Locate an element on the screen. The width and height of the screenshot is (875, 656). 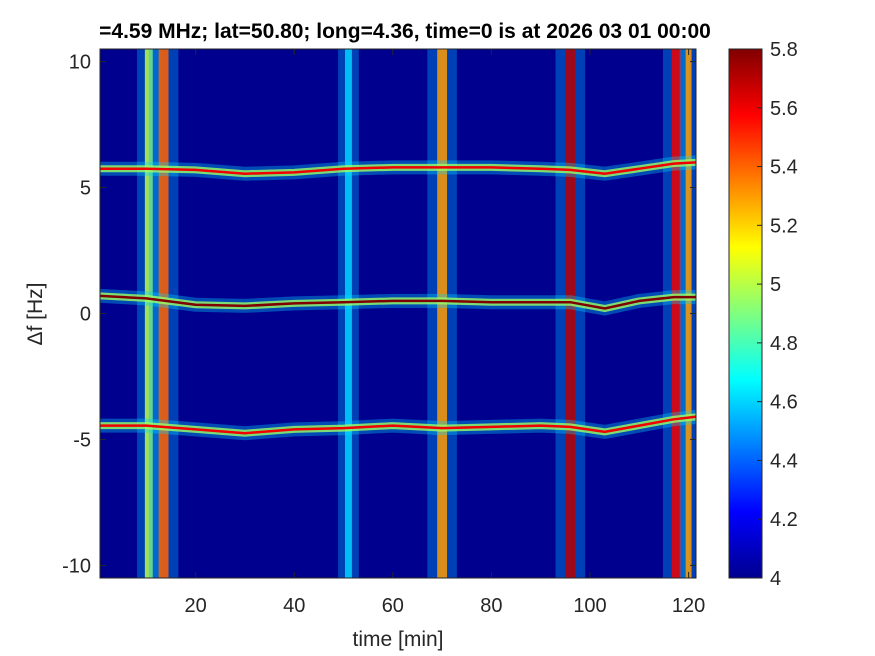
y-axis-label: Δf [Hz] is located at coordinates (35, 313).